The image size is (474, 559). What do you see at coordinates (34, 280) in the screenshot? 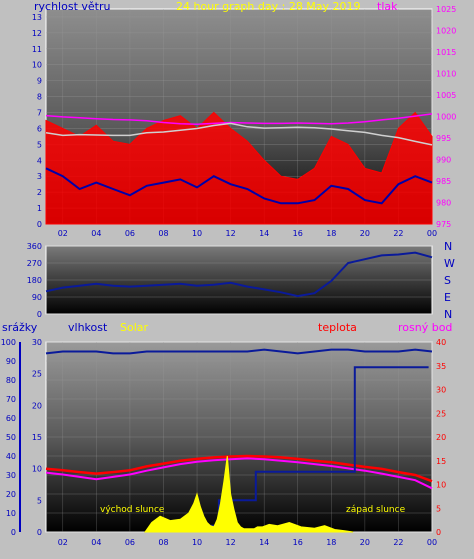
I see `dir-tick-label: 180` at bounding box center [34, 280].